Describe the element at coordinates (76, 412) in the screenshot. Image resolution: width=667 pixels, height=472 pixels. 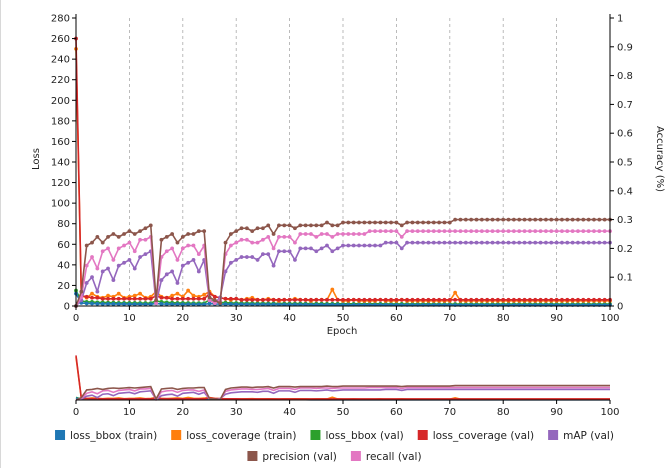
I see `overview-x-tick-label-0: 0` at that location.